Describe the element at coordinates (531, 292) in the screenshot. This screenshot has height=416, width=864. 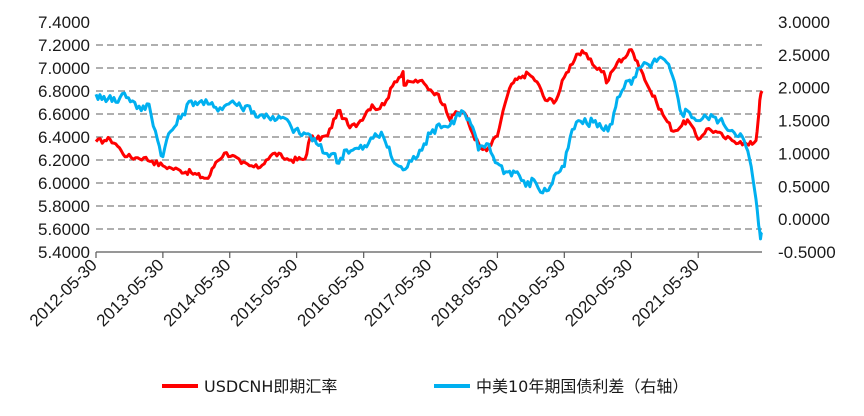
I see `x-tick-label: 2019-05-30` at that location.